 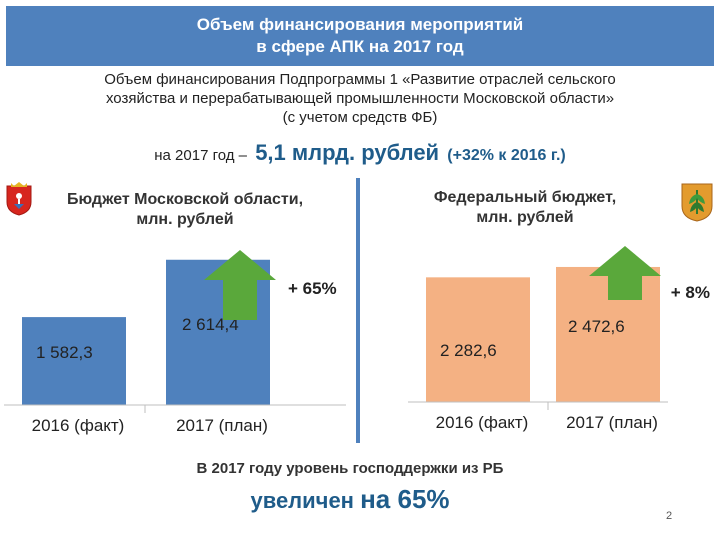 I want to click on federal-growth-arrow, so click(x=625, y=273).